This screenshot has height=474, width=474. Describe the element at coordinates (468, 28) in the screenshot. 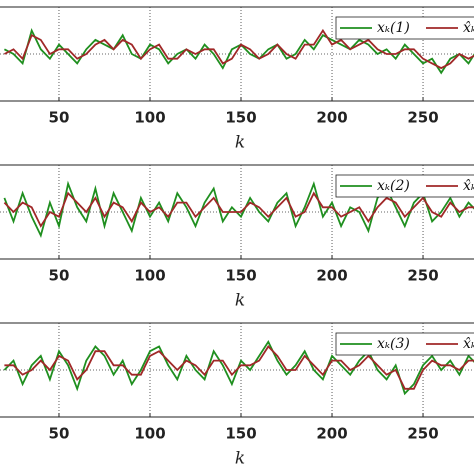

I see `legend-label: x̂ₖ(1)` at that location.